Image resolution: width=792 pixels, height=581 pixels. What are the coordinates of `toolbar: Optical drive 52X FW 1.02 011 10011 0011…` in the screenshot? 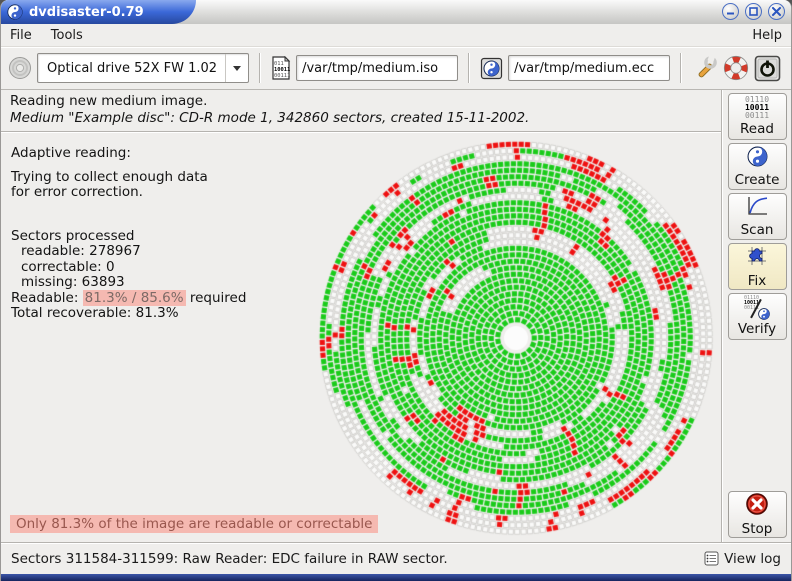 It's located at (396, 68).